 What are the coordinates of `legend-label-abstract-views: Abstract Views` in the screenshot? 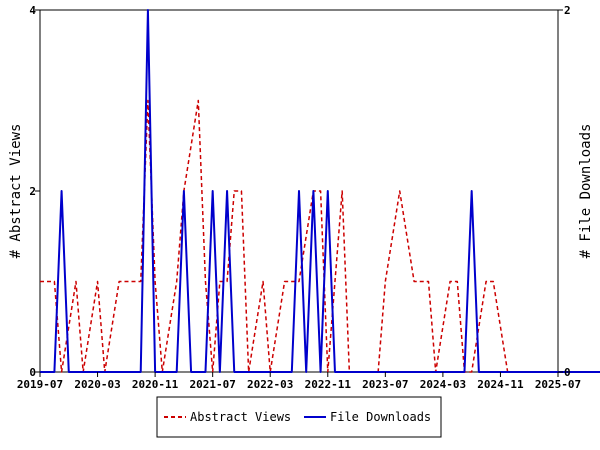 It's located at (240, 417).